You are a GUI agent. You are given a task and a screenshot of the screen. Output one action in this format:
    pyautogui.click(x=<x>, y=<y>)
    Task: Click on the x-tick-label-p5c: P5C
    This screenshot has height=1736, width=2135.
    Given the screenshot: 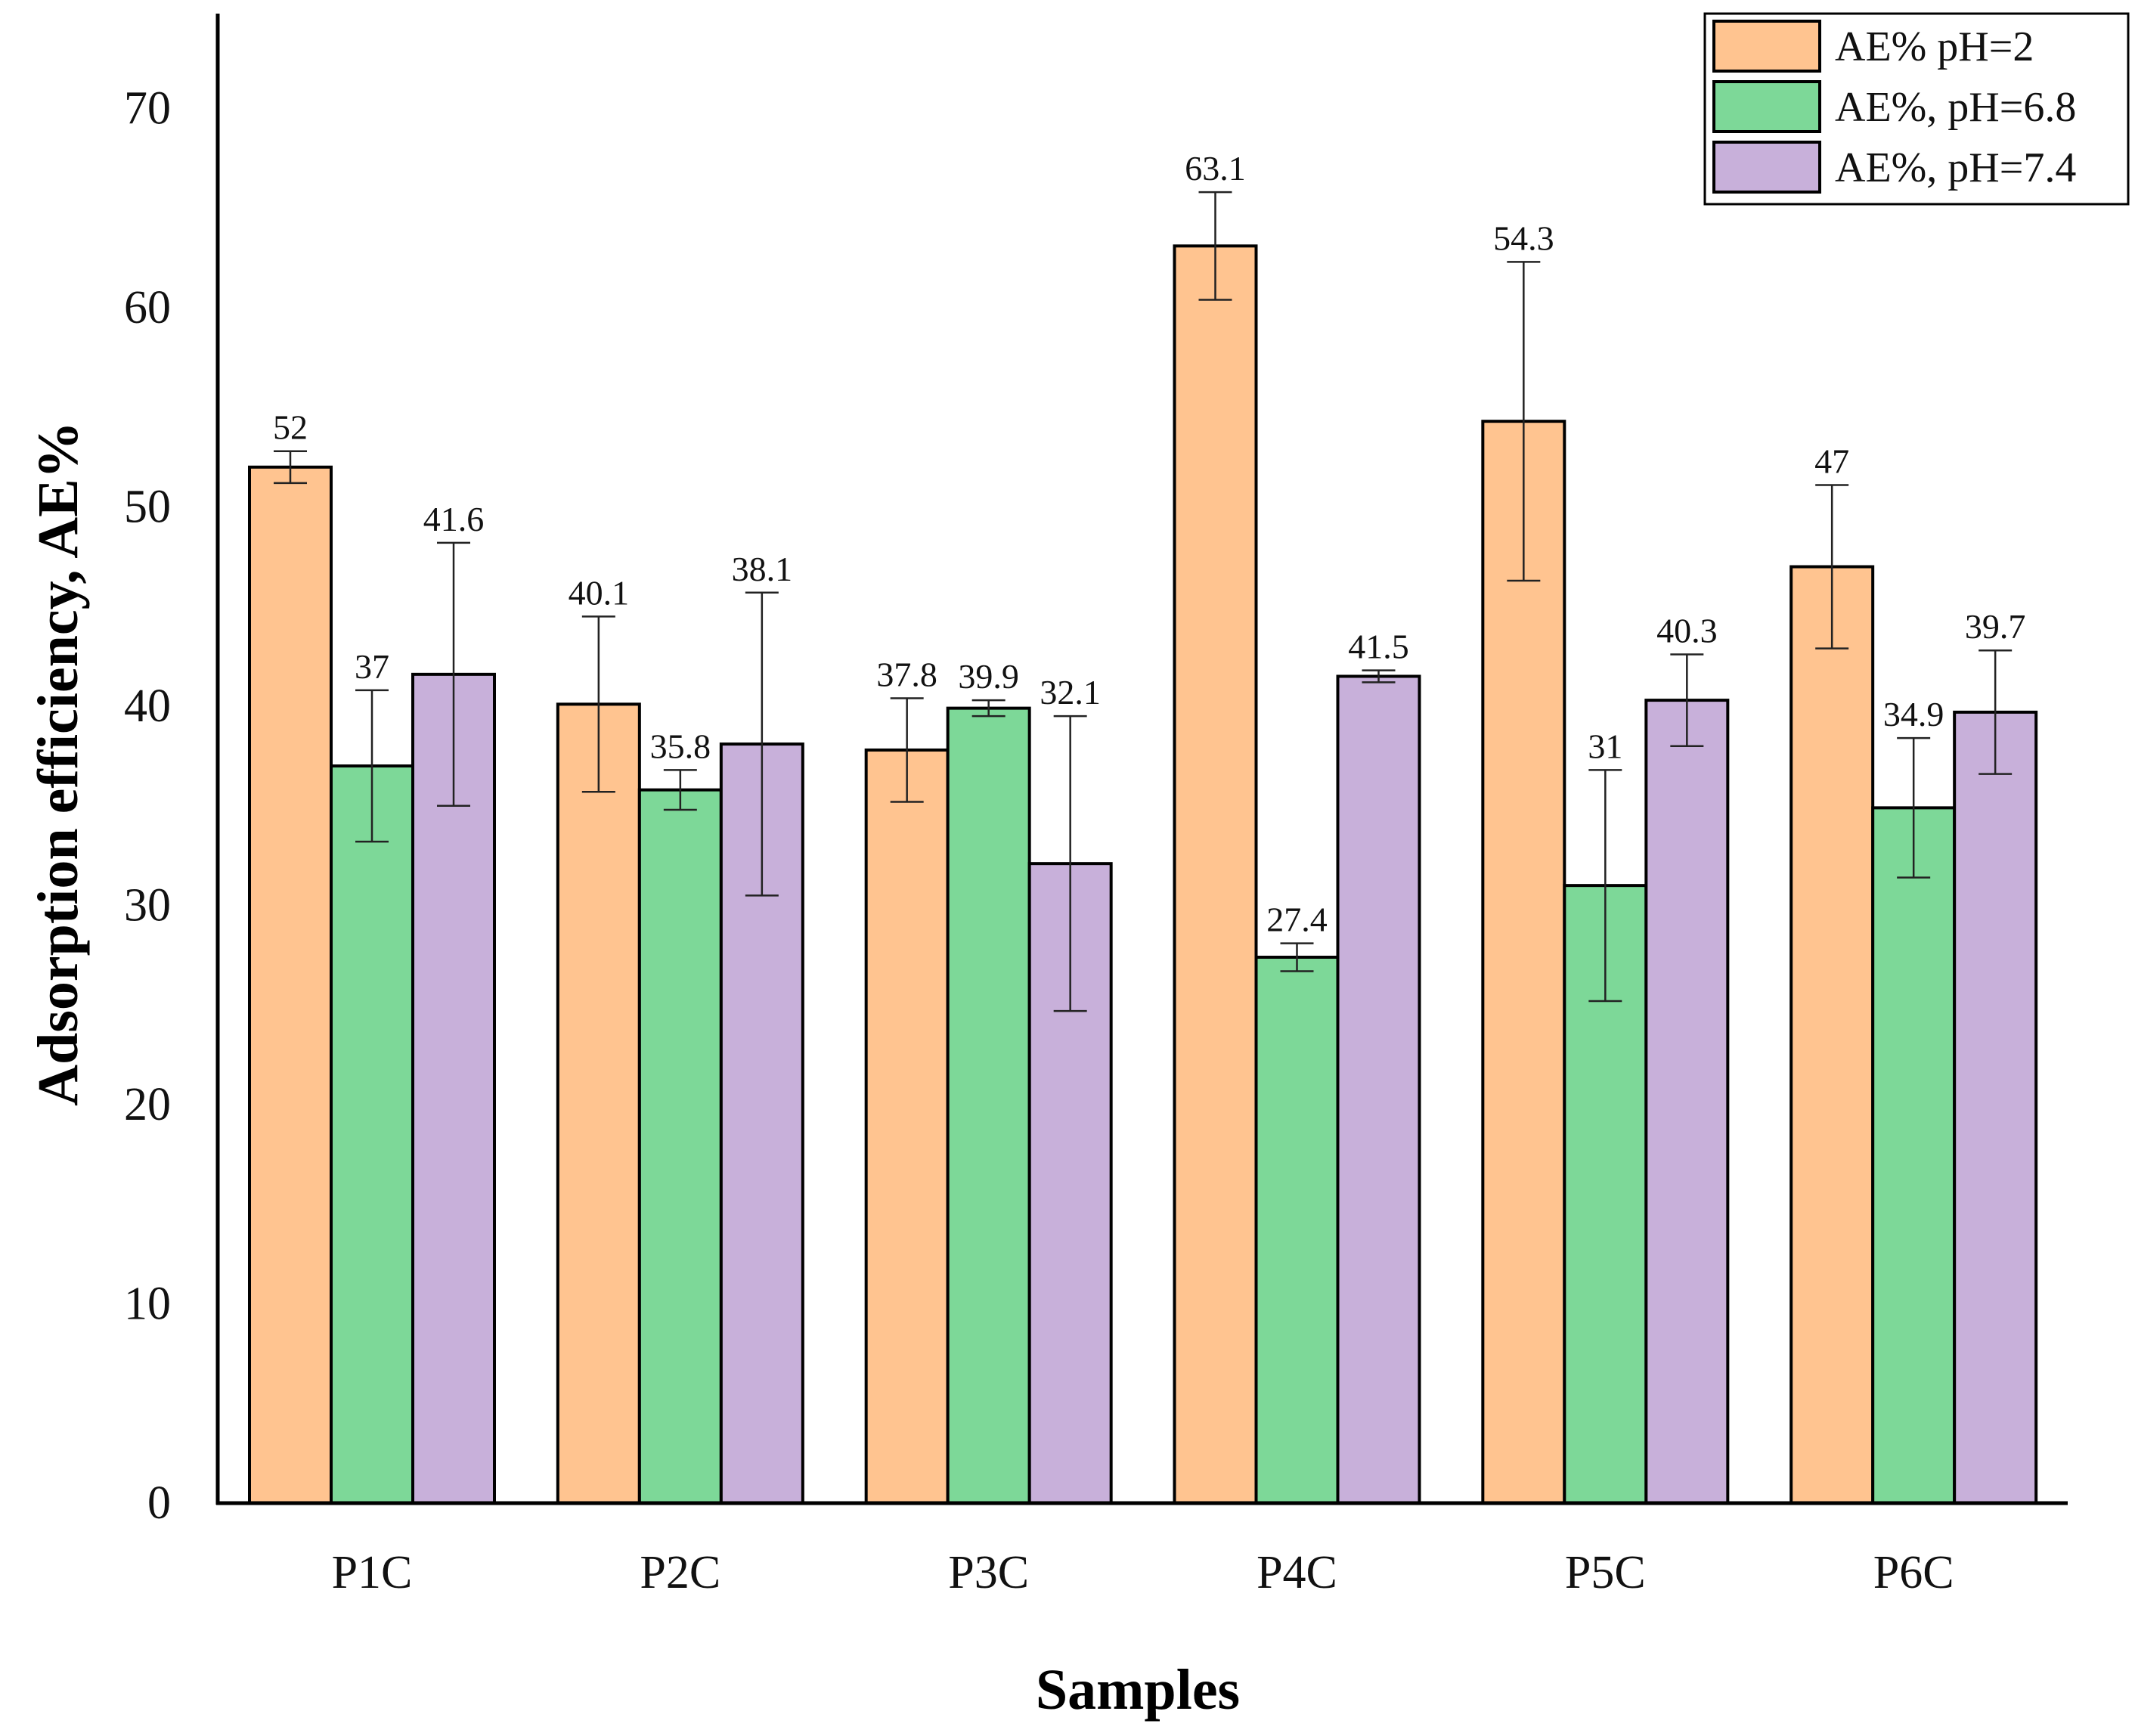 What is the action you would take?
    pyautogui.click(x=1605, y=1572)
    